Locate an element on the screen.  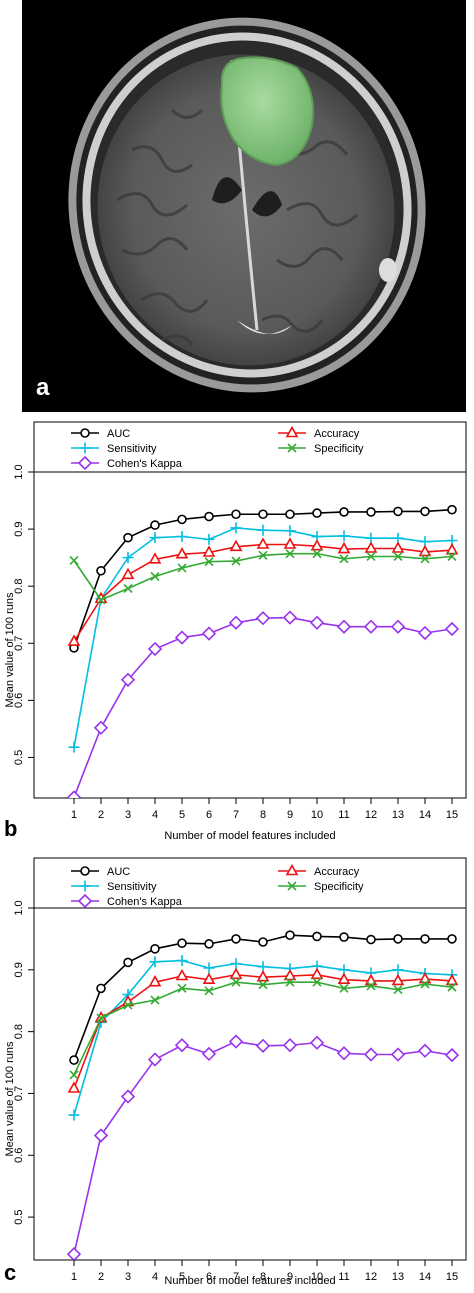
x-tick-label: 3 is located at coordinates (128, 1277).